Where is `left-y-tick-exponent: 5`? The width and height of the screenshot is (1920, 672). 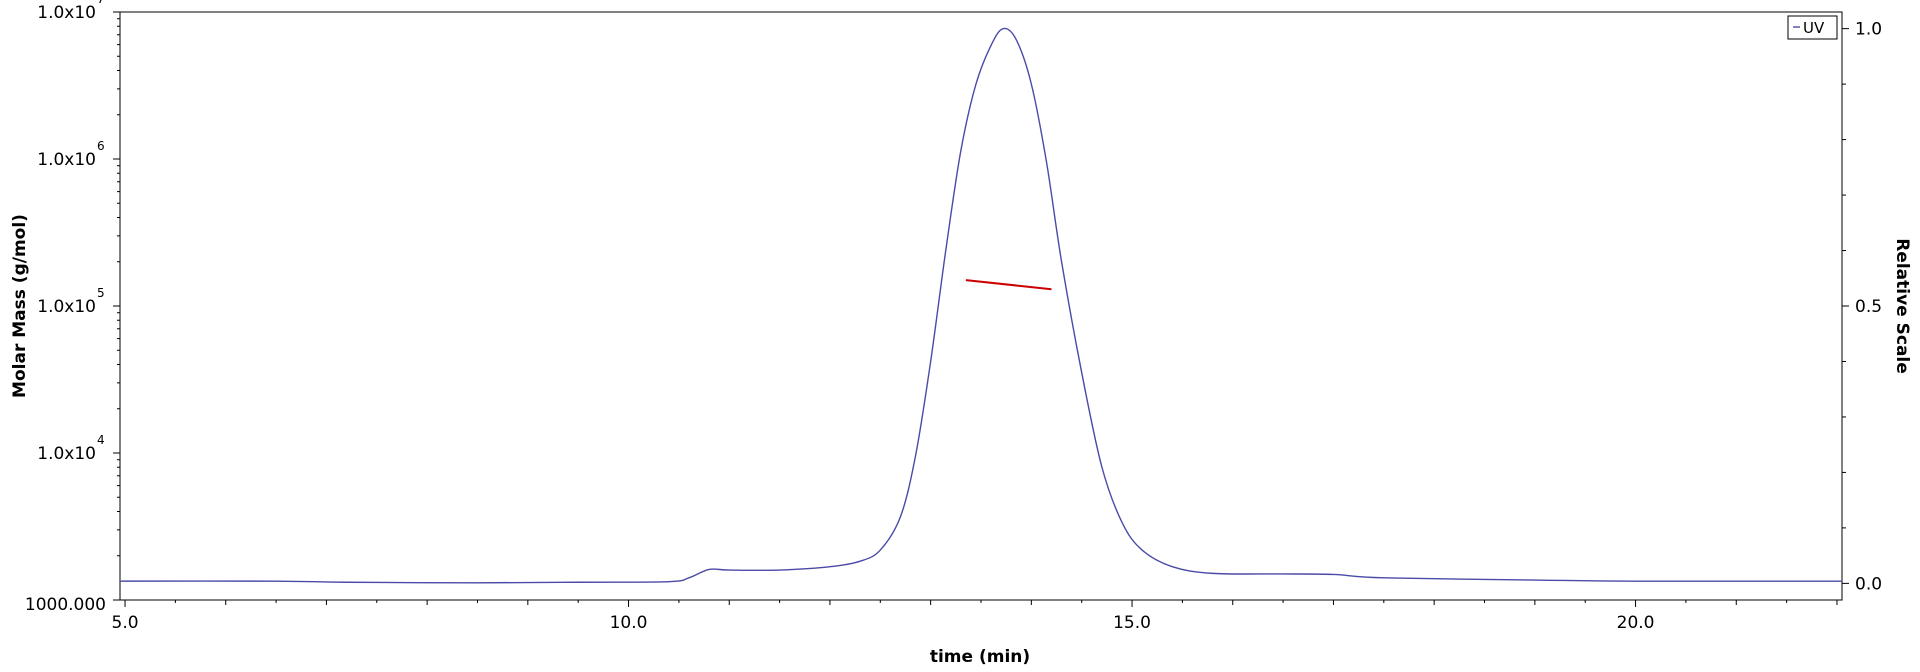
left-y-tick-exponent: 5 is located at coordinates (101, 293).